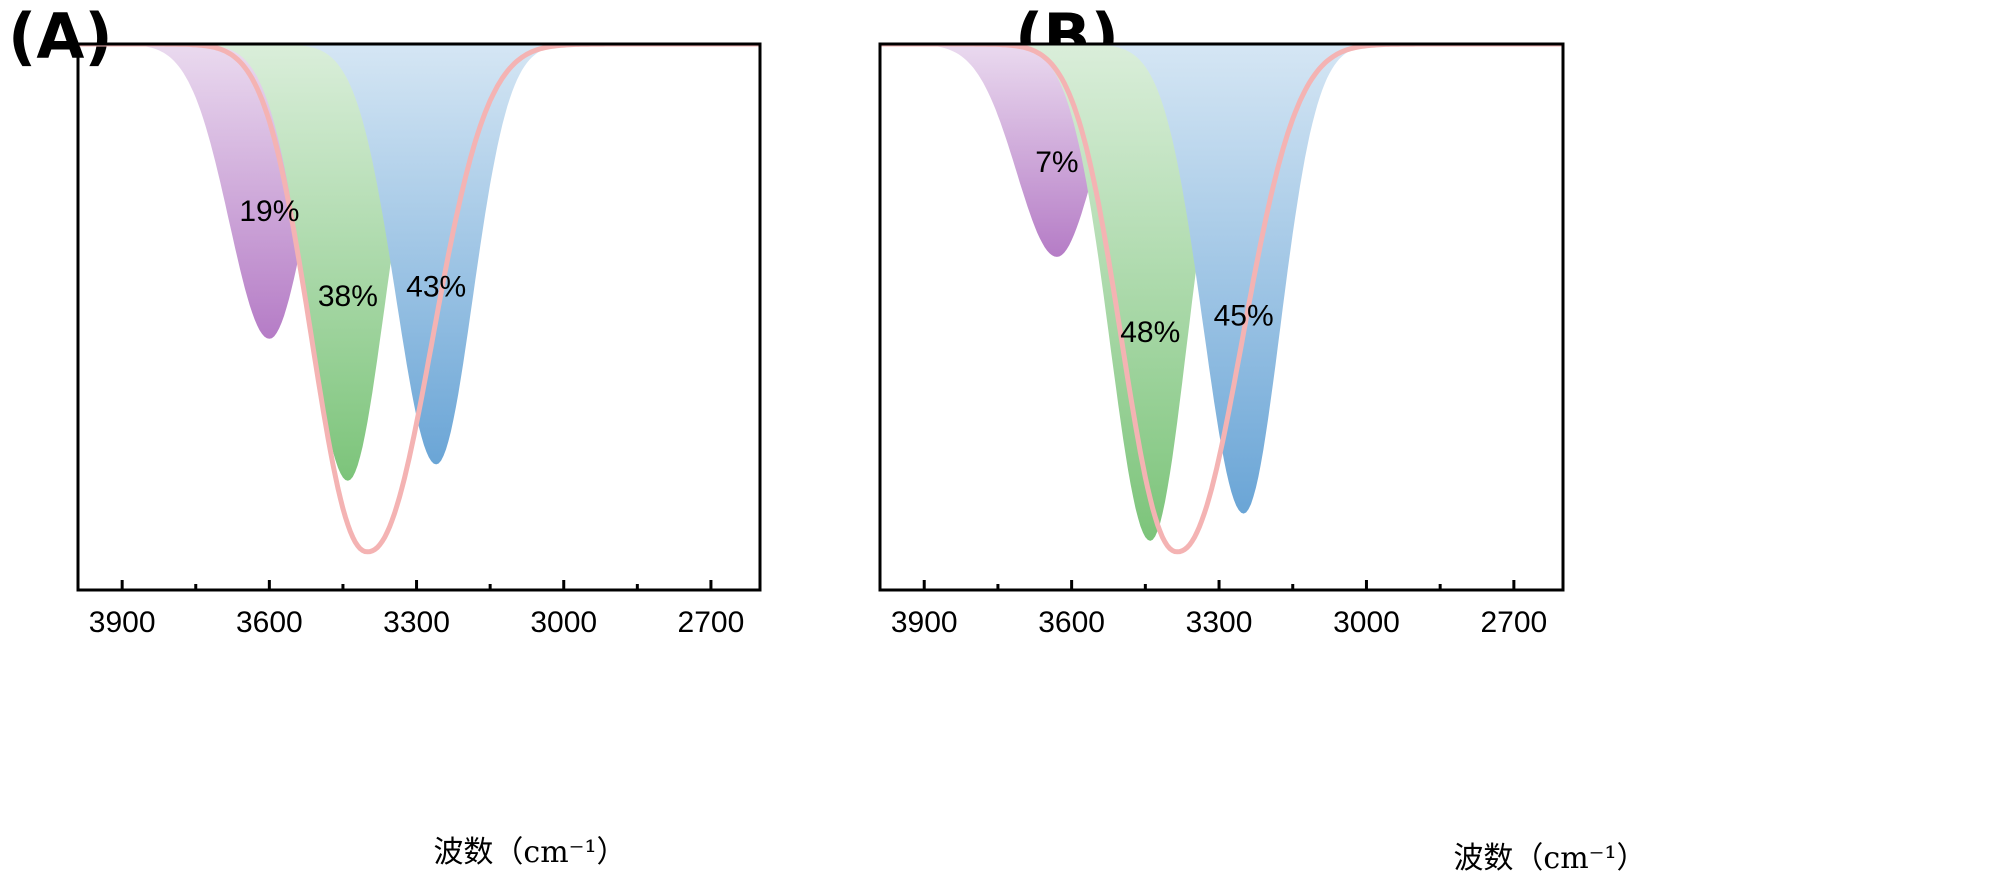 The width and height of the screenshot is (1999, 882). What do you see at coordinates (529, 852) in the screenshot?
I see `panel-a-x-axis-title: 波数（cm⁻¹）` at bounding box center [529, 852].